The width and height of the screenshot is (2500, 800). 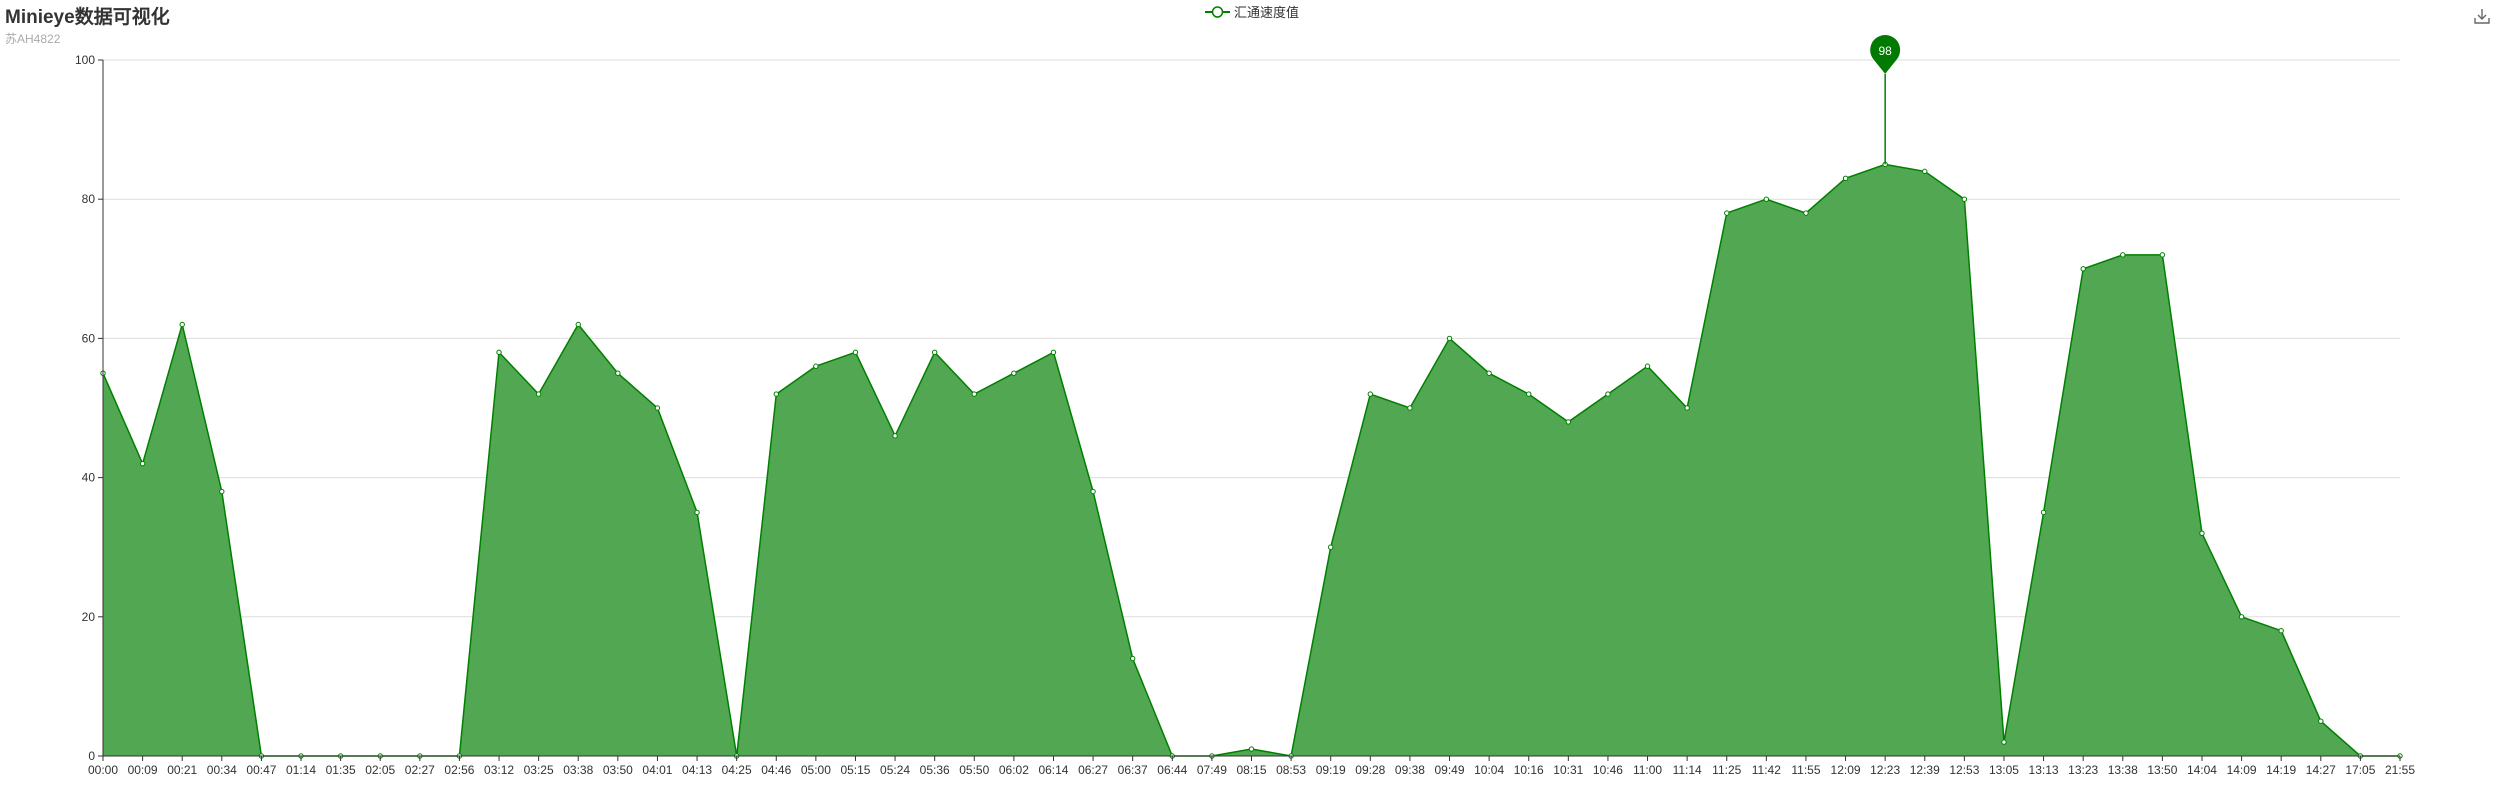 What do you see at coordinates (776, 770) in the screenshot?
I see `x-tick-label: 04:46` at bounding box center [776, 770].